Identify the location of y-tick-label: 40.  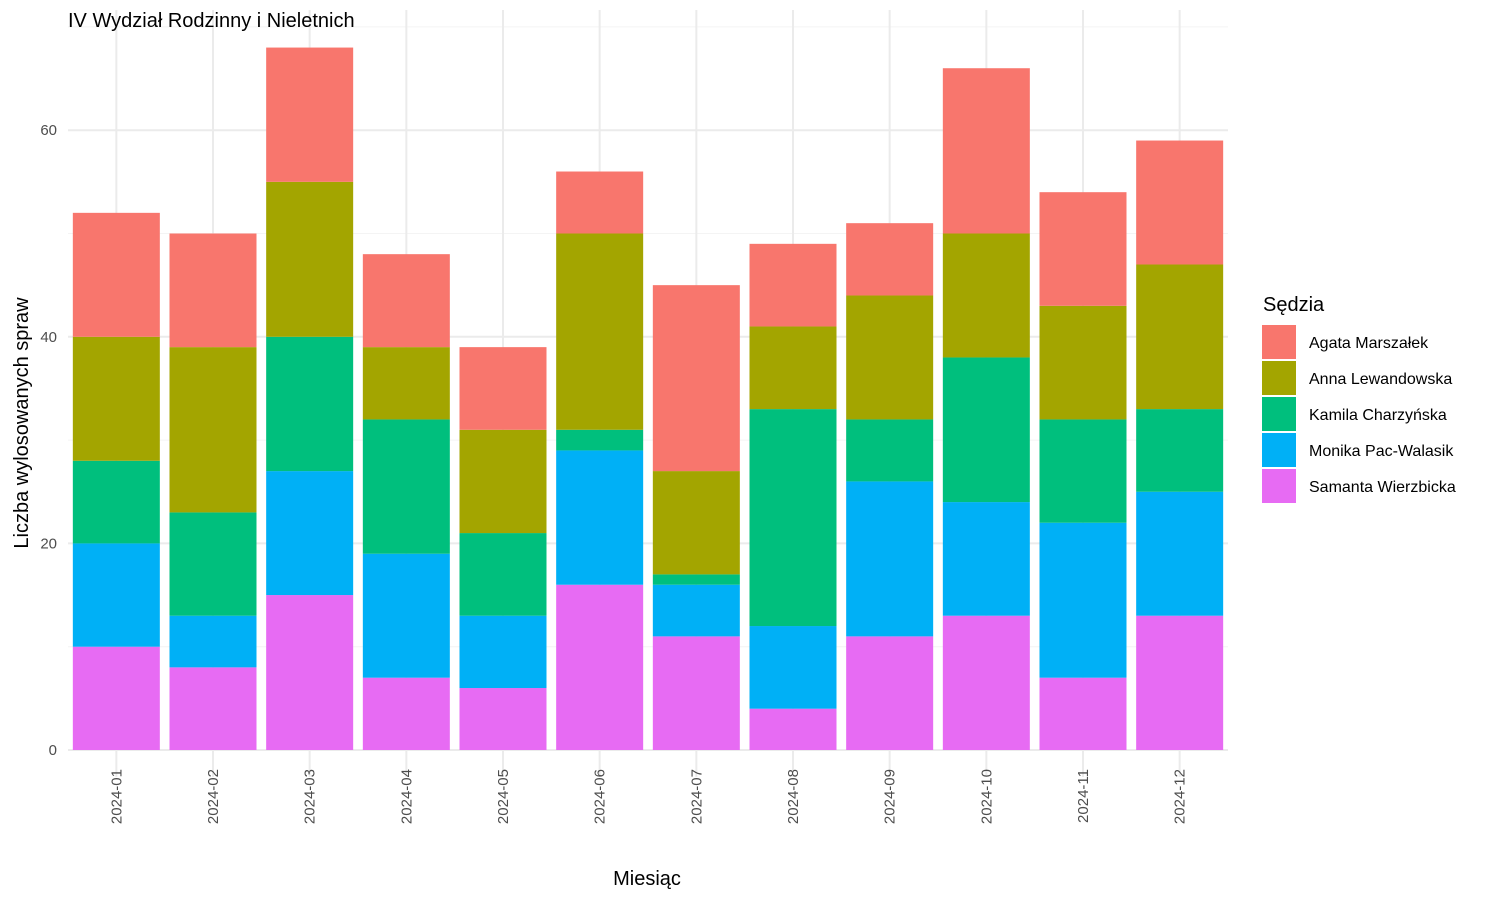
(48, 337).